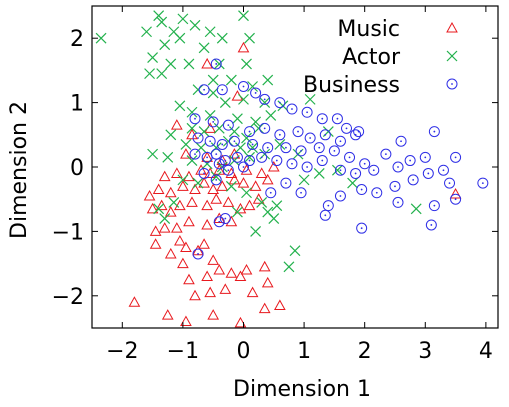 This screenshot has width=509, height=407. What do you see at coordinates (304, 351) in the screenshot?
I see `x-tick-label: 1` at bounding box center [304, 351].